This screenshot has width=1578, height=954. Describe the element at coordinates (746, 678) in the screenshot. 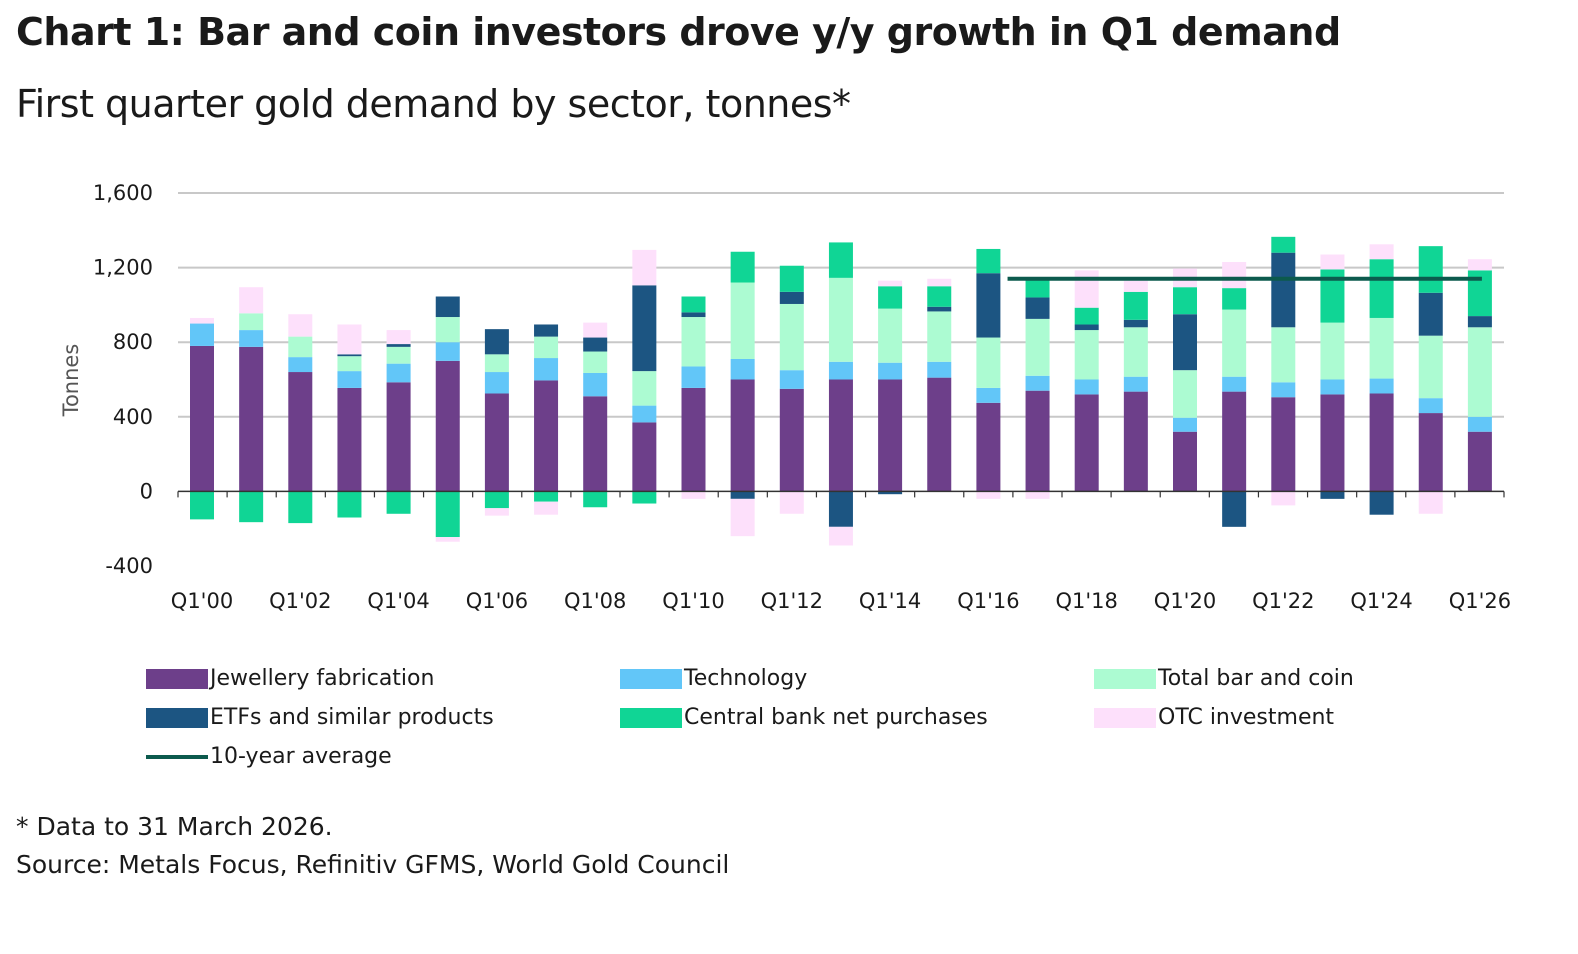

I see `legend-label-technology: Technology` at that location.